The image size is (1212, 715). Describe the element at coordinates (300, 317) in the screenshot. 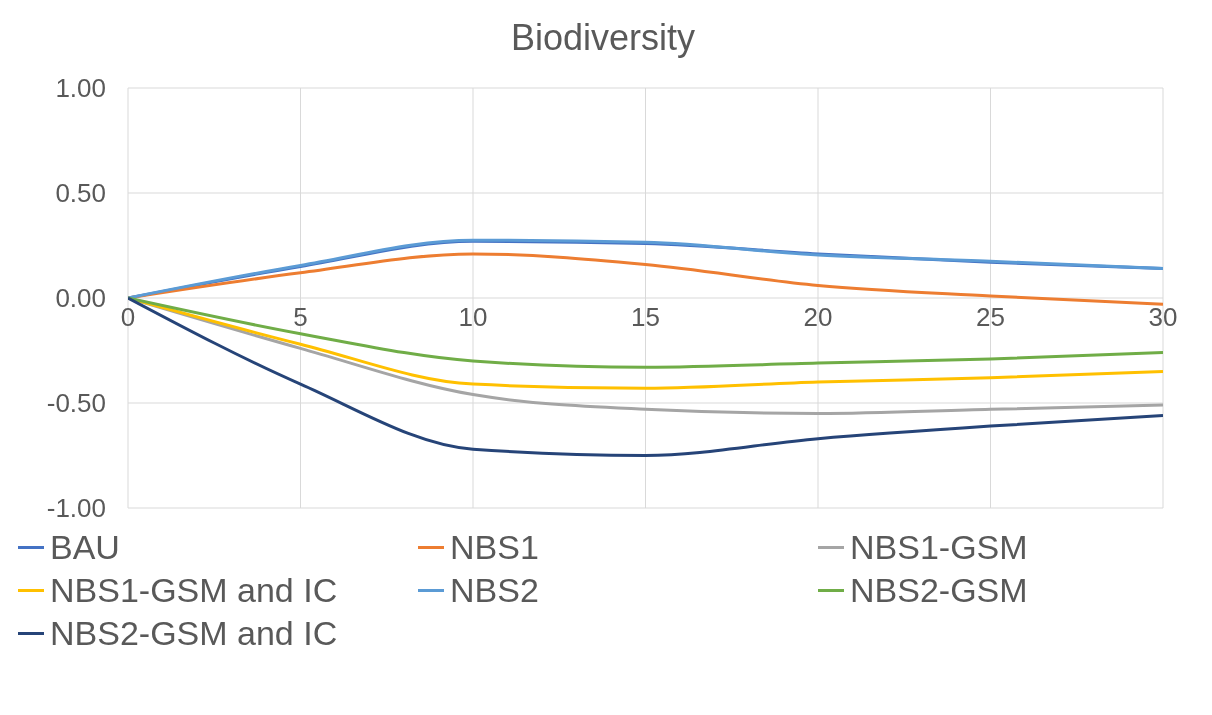

I see `x-tick-label: 5` at that location.